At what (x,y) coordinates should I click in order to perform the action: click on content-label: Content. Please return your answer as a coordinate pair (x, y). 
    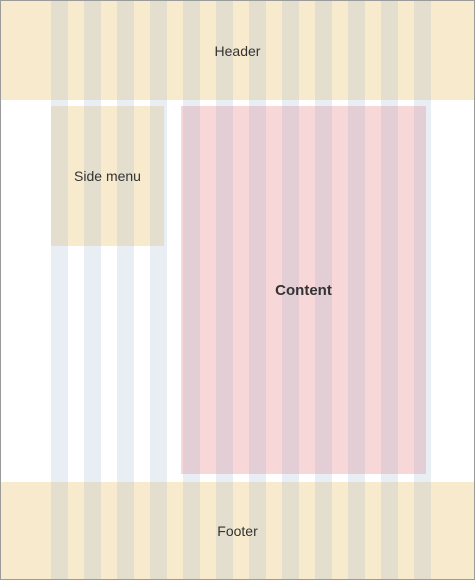
    Looking at the image, I should click on (303, 290).